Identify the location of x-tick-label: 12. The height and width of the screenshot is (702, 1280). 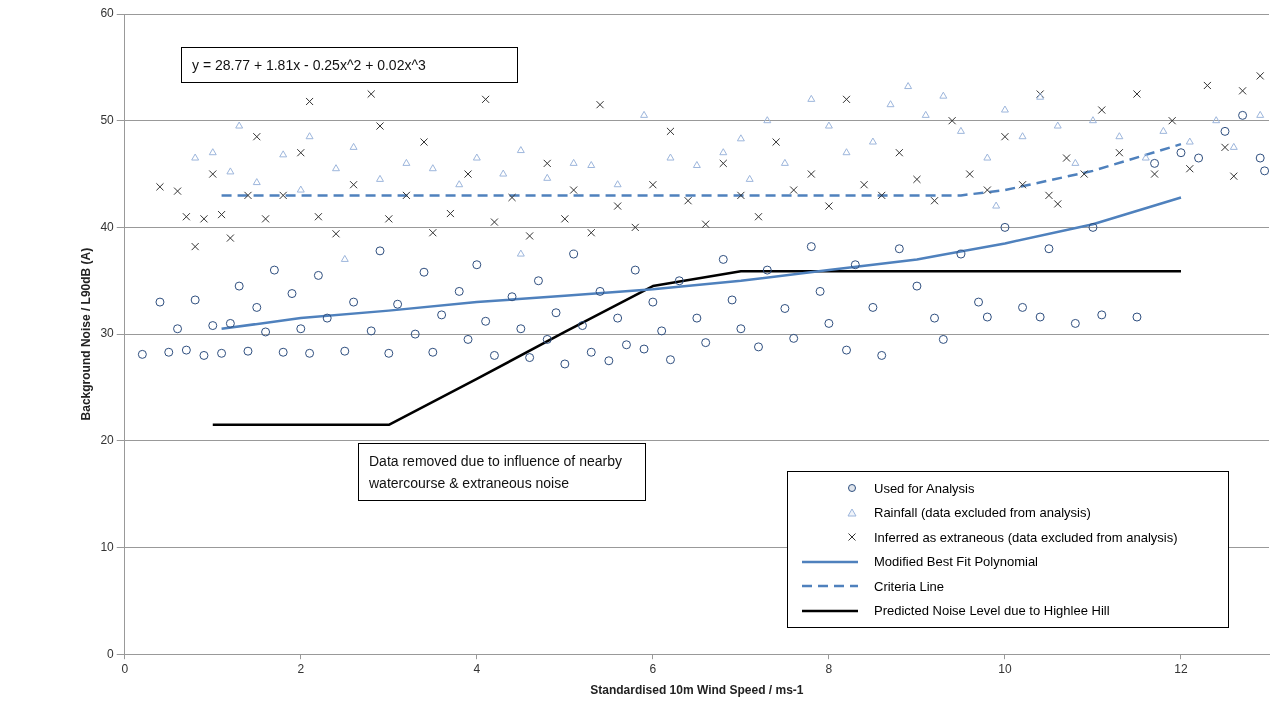
(1181, 668).